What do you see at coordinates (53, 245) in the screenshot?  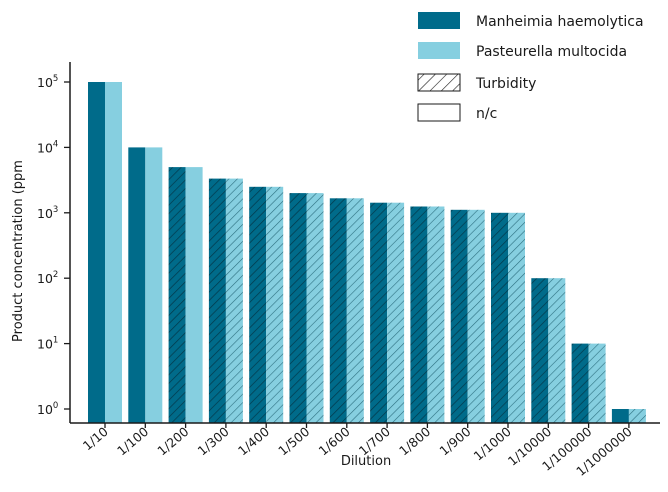 I see `y-ticks-group: 10⁰ 10¹ 10² 10³ 10⁴ 10⁵` at bounding box center [53, 245].